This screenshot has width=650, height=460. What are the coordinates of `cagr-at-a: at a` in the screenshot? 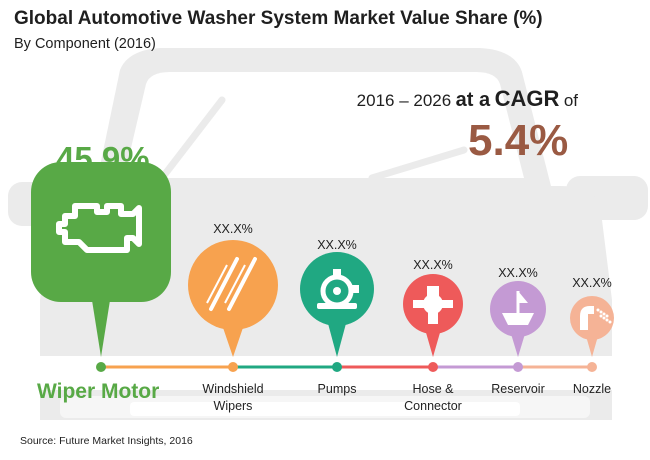 It's located at (473, 100).